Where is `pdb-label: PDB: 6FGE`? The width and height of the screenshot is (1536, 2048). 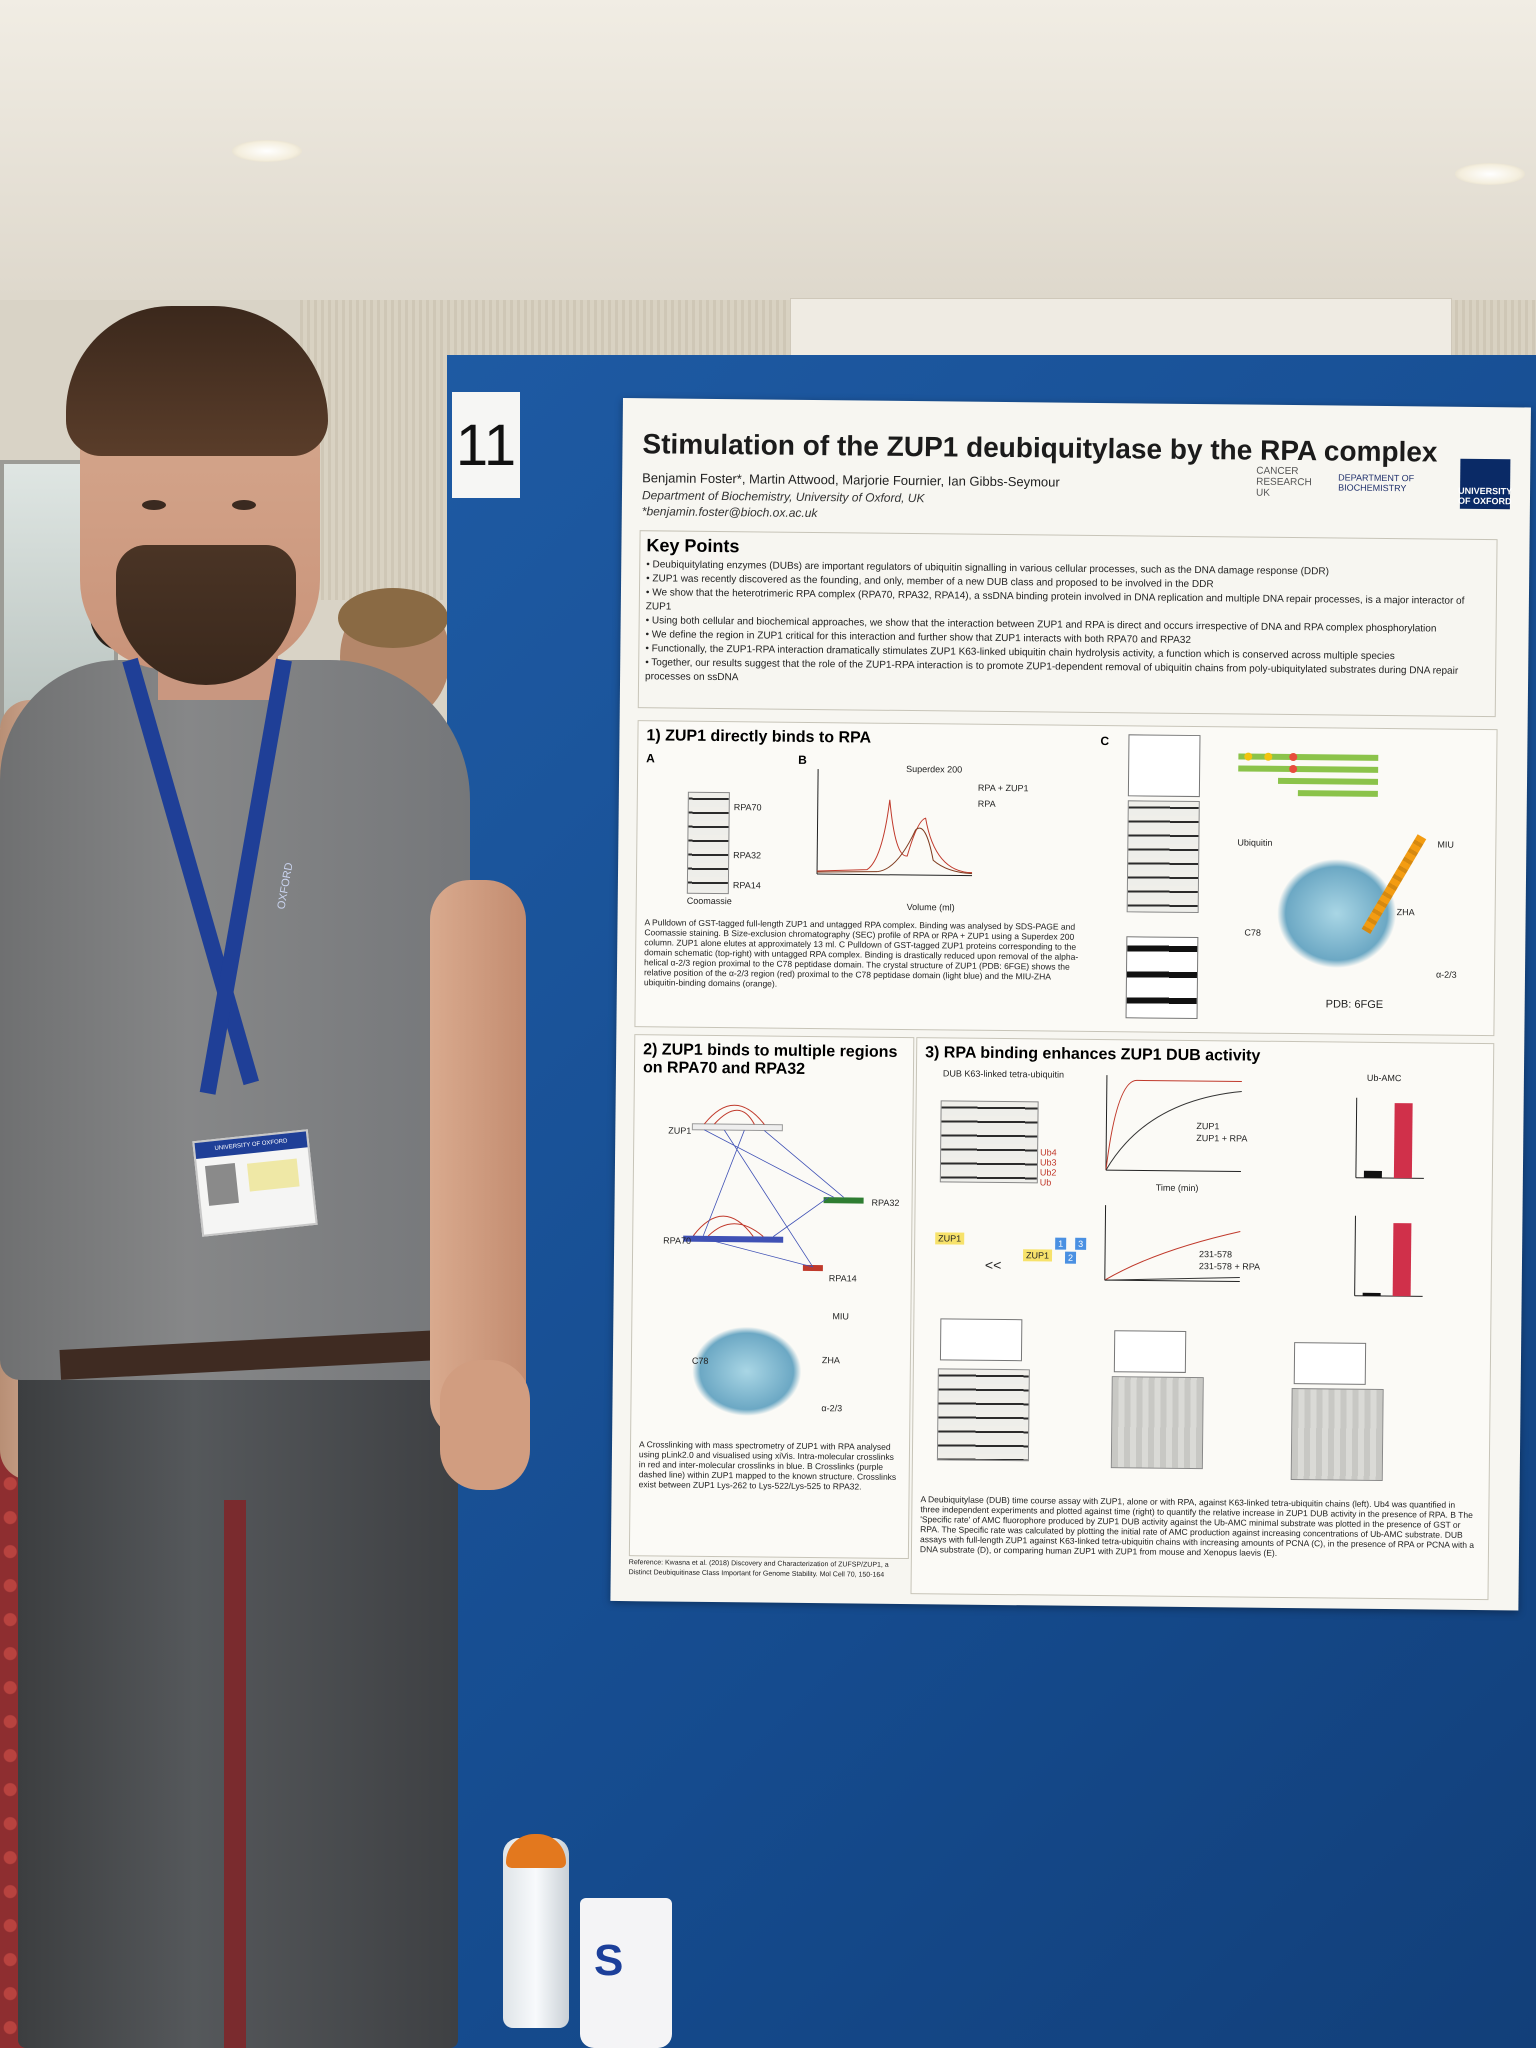
pdb-label: PDB: 6FGE is located at coordinates (1354, 1004).